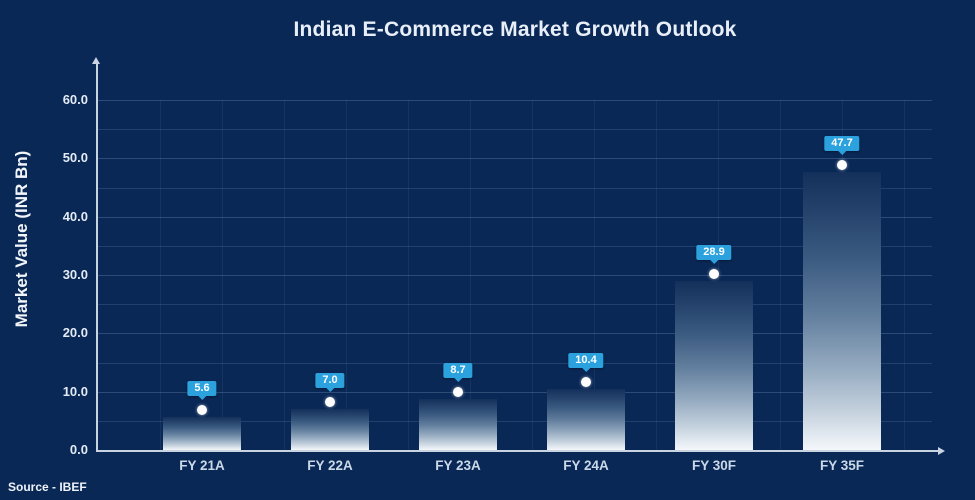  What do you see at coordinates (75, 216) in the screenshot?
I see `y-tick-label: 40.0` at bounding box center [75, 216].